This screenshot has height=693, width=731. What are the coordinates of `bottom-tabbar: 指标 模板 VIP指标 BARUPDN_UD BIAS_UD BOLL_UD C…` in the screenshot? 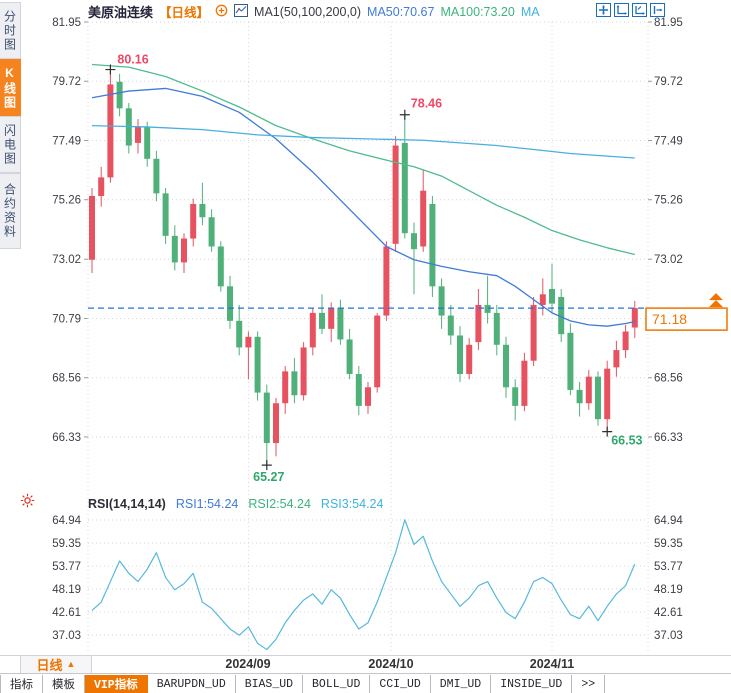 It's located at (365, 684).